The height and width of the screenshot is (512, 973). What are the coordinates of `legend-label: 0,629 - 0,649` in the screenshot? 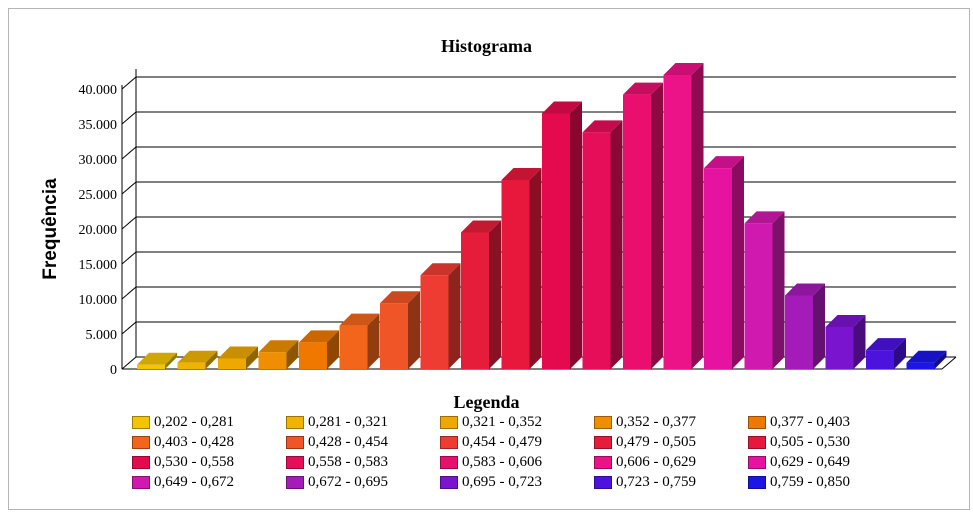 It's located at (810, 461).